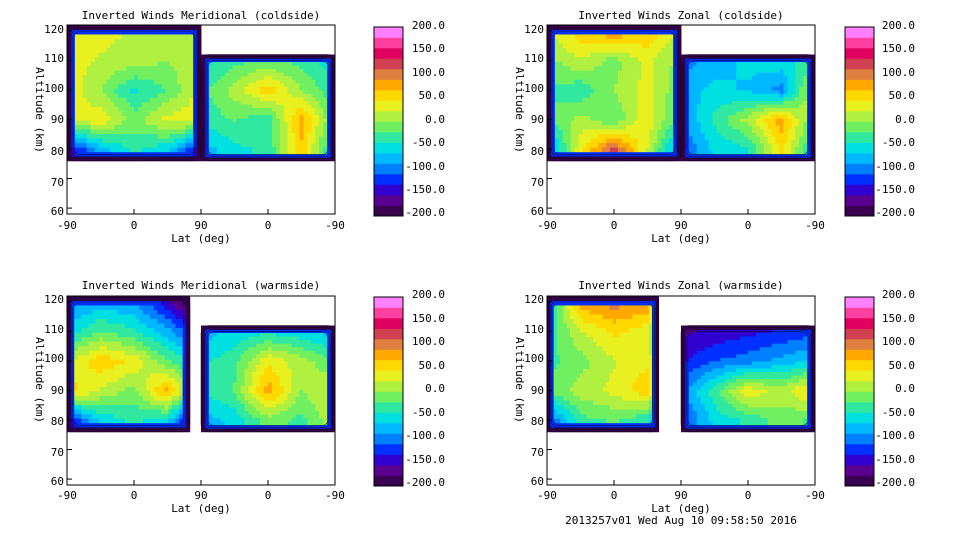  Describe the element at coordinates (428, 142) in the screenshot. I see `colorbar-tick-label: -50.0` at that location.